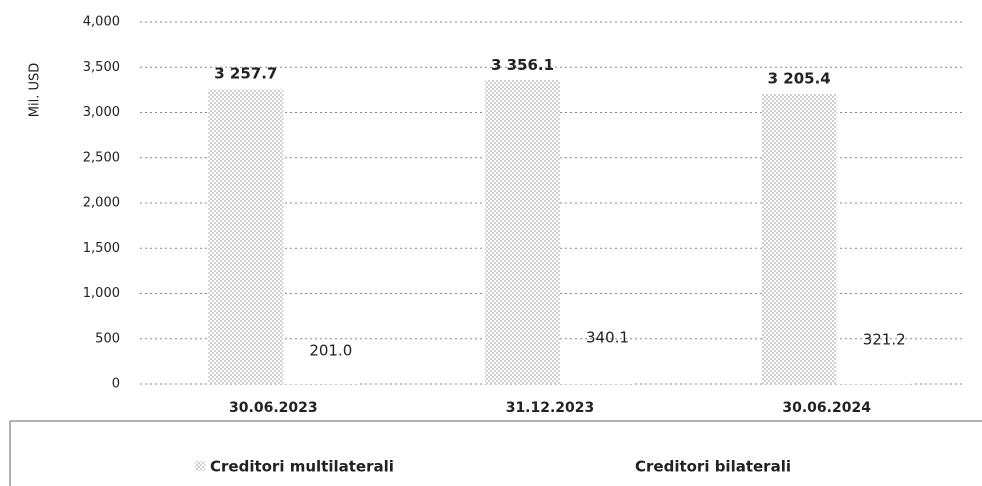  I want to click on legend-label: Creditori multilaterali, so click(302, 467).